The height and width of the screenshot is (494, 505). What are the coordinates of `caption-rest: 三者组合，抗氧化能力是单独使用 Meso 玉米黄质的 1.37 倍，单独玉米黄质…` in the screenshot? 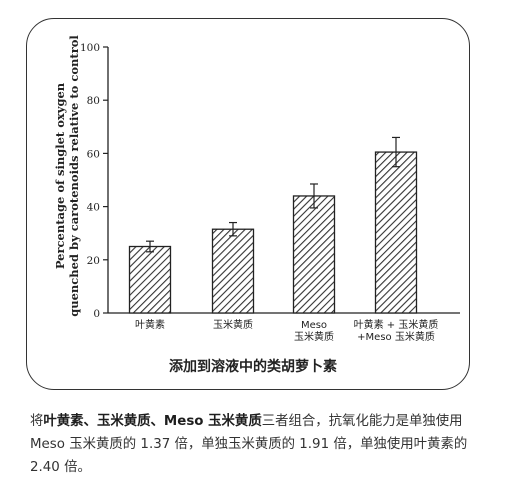 It's located at (249, 444).